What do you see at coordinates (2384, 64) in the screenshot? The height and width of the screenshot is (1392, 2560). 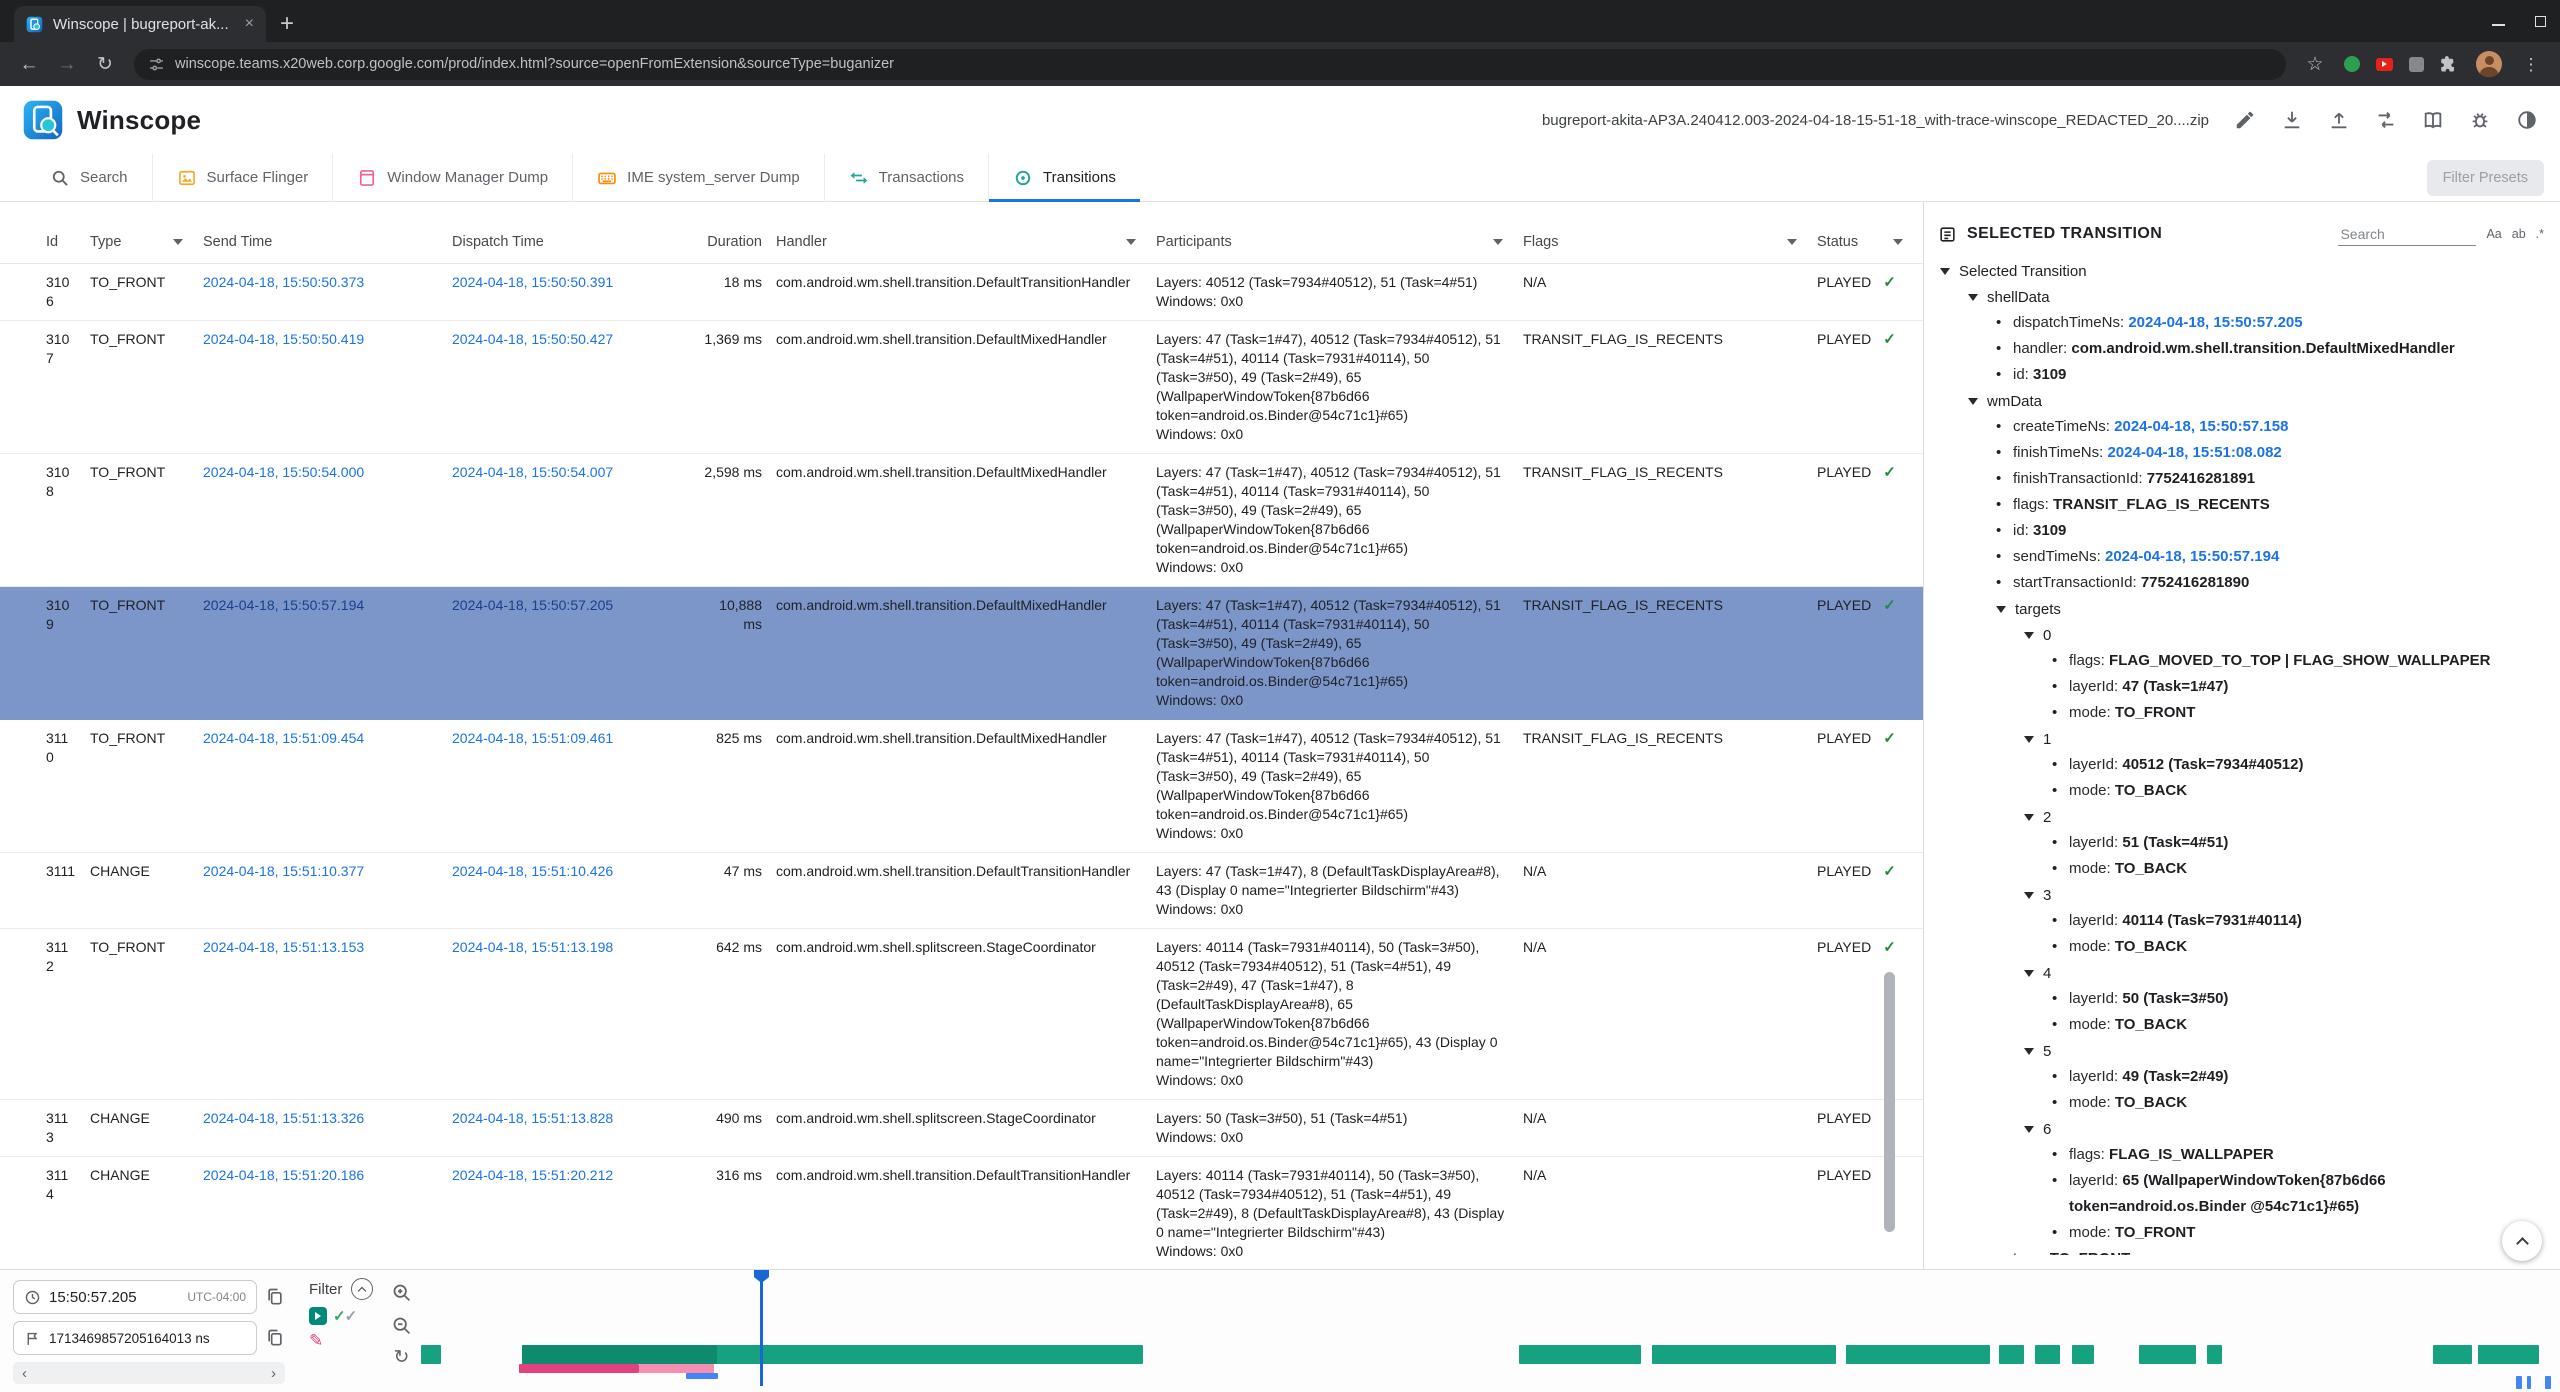 I see `extension-youtube-icon` at bounding box center [2384, 64].